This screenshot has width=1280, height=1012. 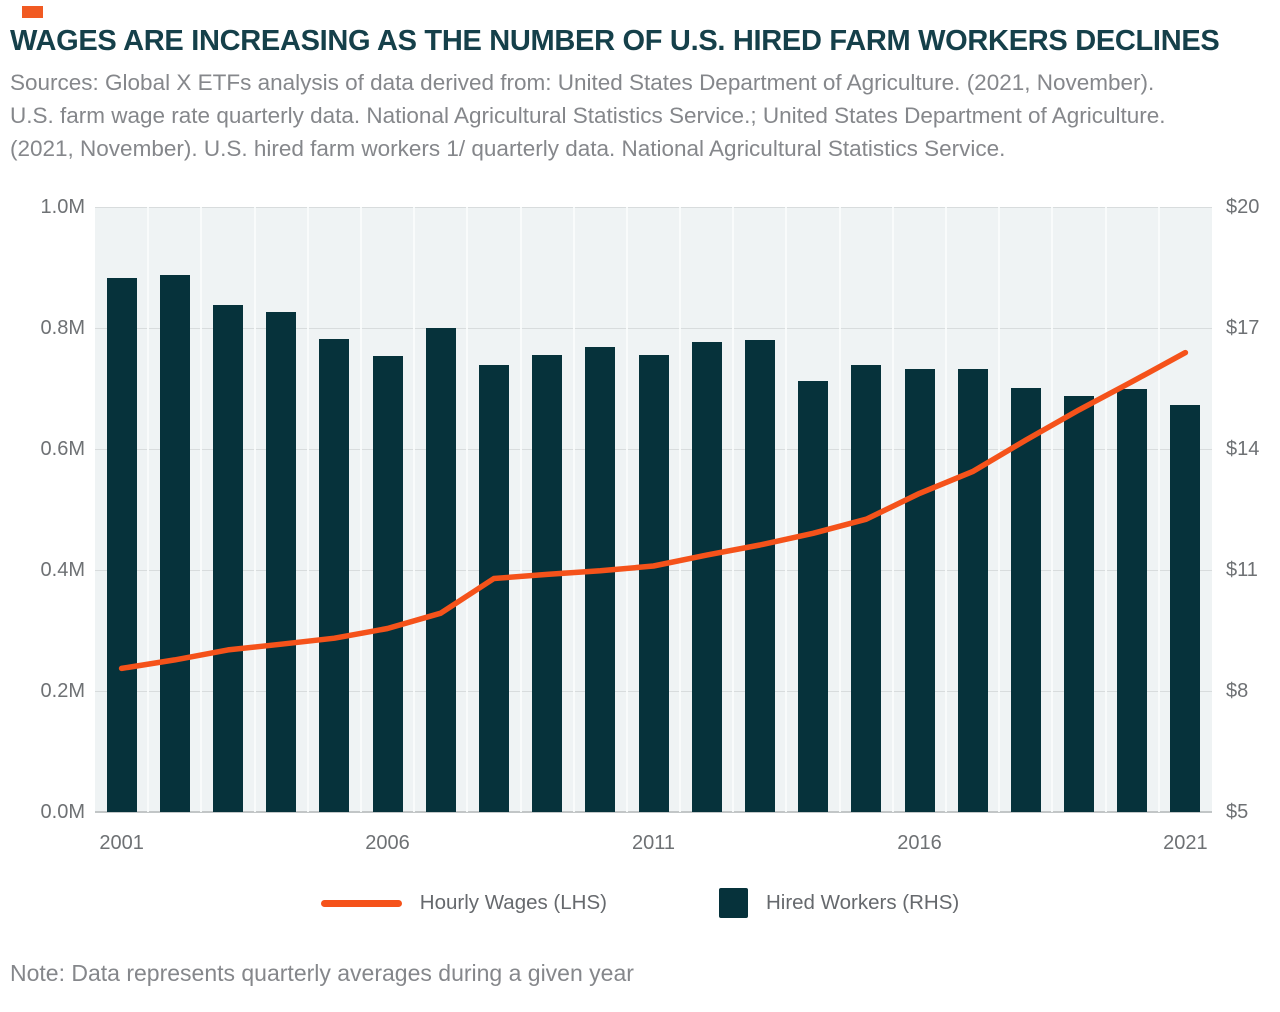 I want to click on bar-2004, so click(x=281, y=561).